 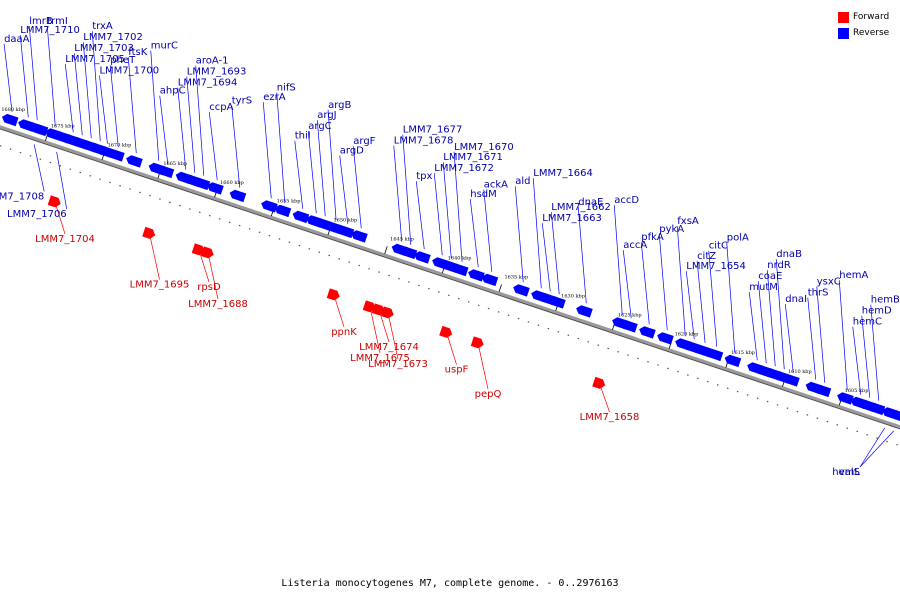 What do you see at coordinates (424, 141) in the screenshot?
I see `gene-label: LMM7_1678` at bounding box center [424, 141].